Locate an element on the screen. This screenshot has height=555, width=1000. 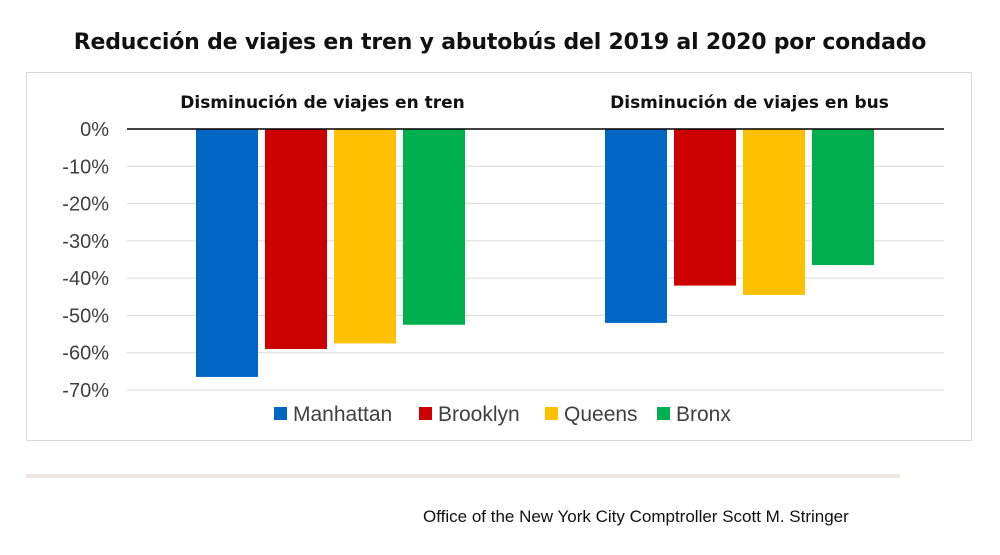
footer-divider is located at coordinates (463, 476).